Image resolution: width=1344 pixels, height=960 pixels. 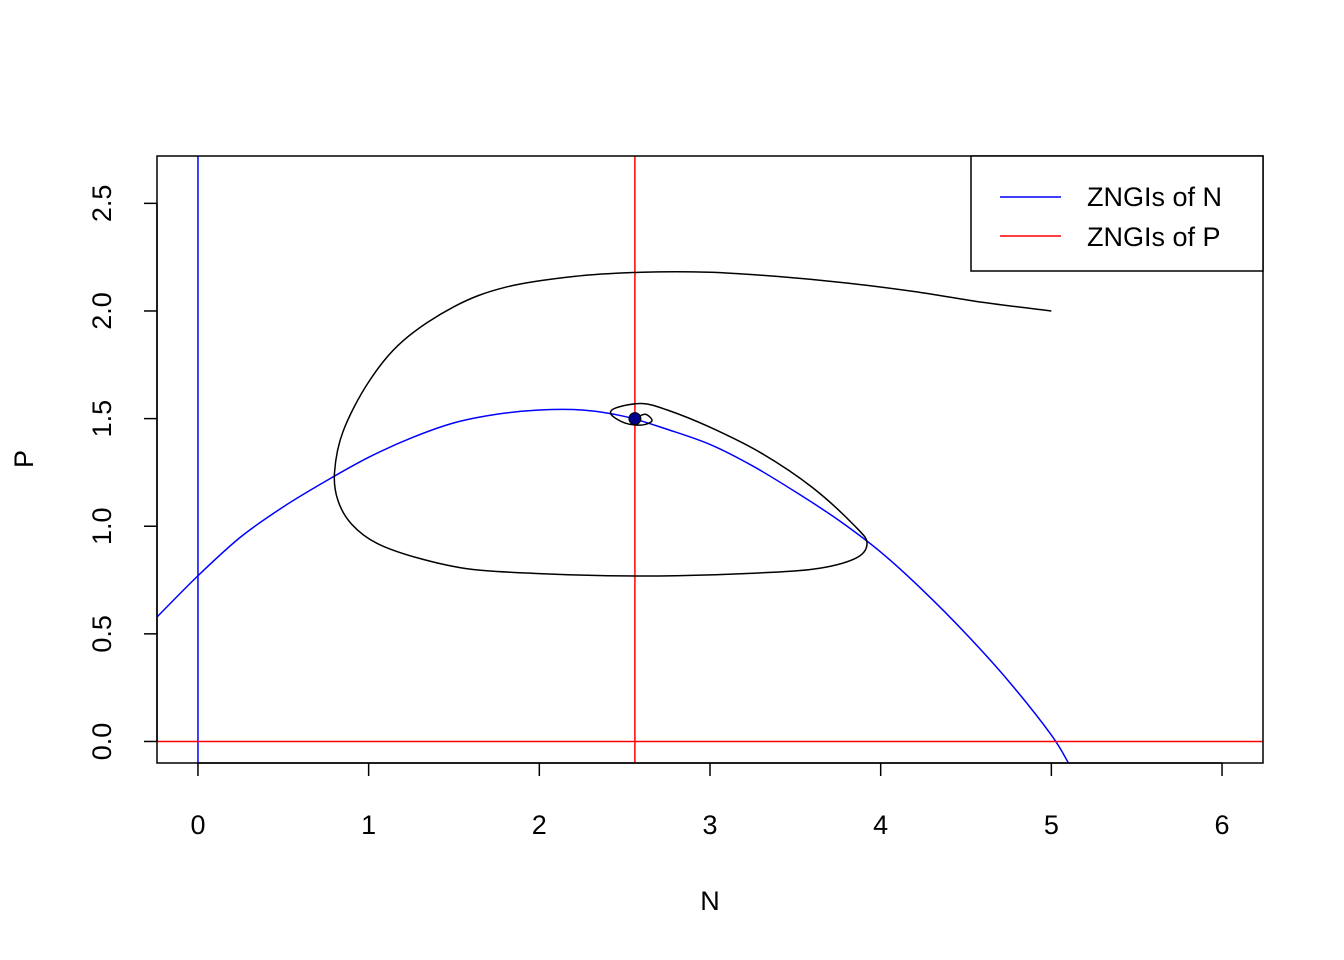 I want to click on y-tick-label: 1.5, so click(x=102, y=419).